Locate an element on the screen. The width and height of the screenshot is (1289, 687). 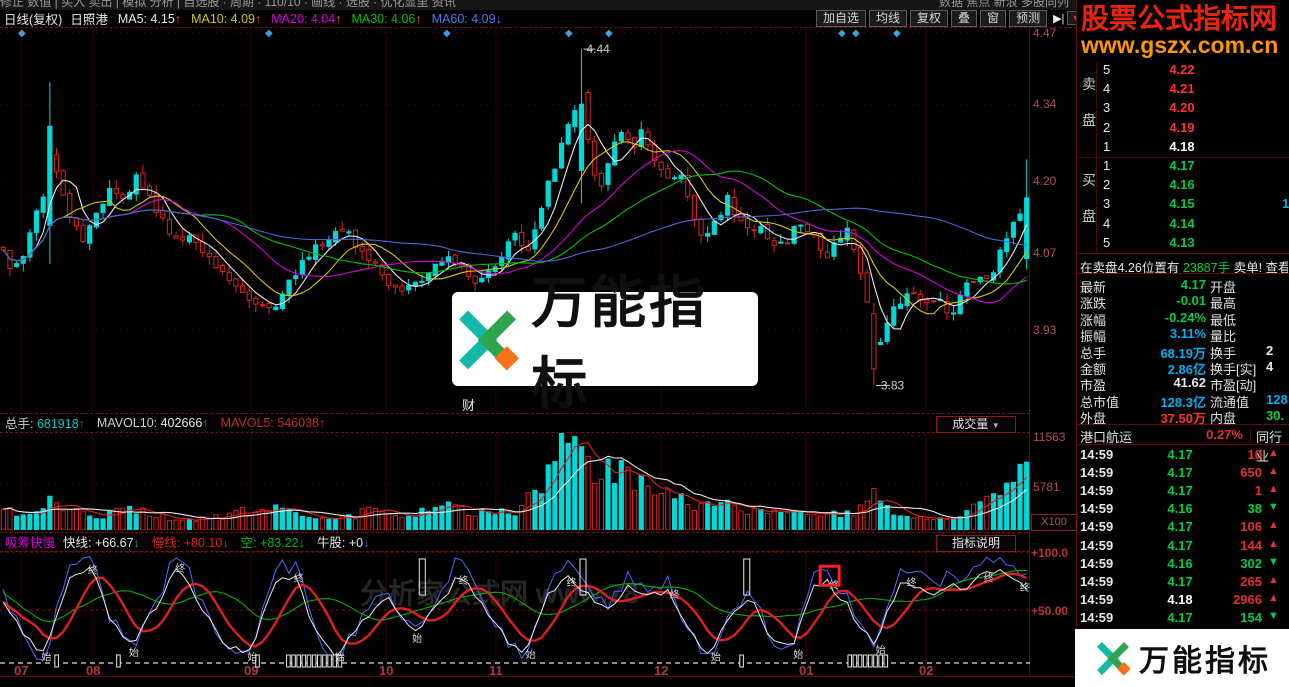
toolbar-button-预测: 预测 is located at coordinates (1028, 18).